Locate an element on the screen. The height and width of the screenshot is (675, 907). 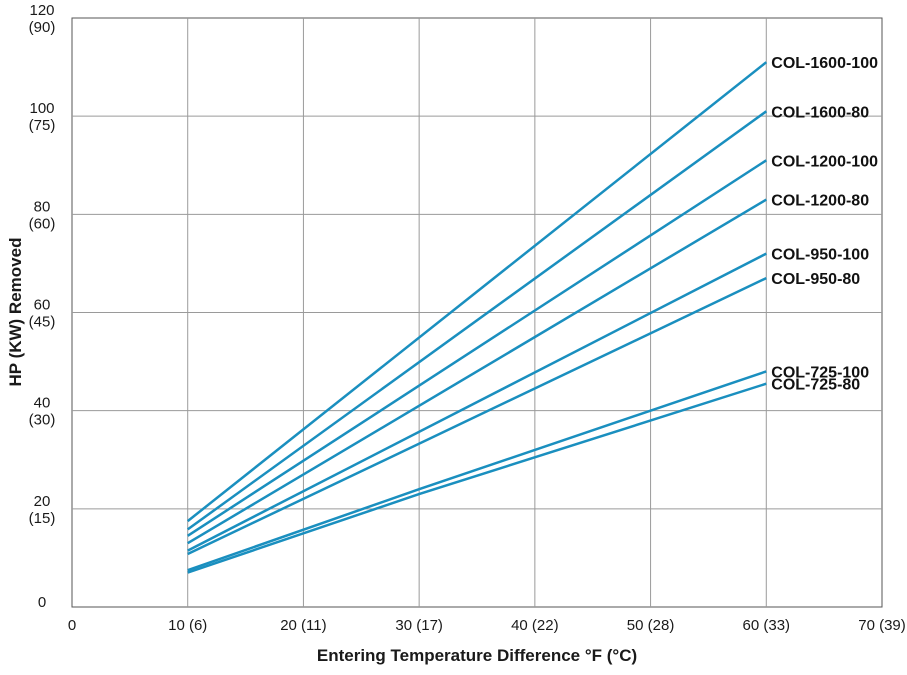
y-tick-sublabel: (90) is located at coordinates (42, 27).